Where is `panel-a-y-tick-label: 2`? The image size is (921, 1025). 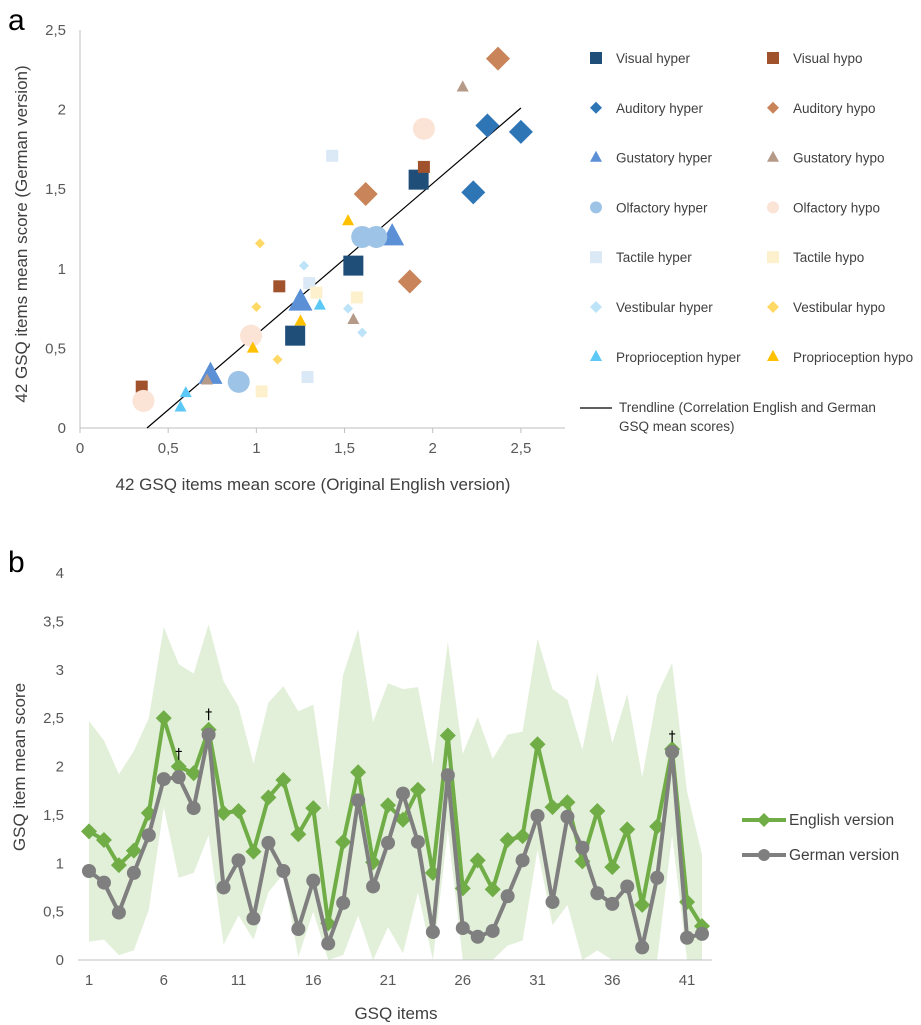 panel-a-y-tick-label: 2 is located at coordinates (62, 110).